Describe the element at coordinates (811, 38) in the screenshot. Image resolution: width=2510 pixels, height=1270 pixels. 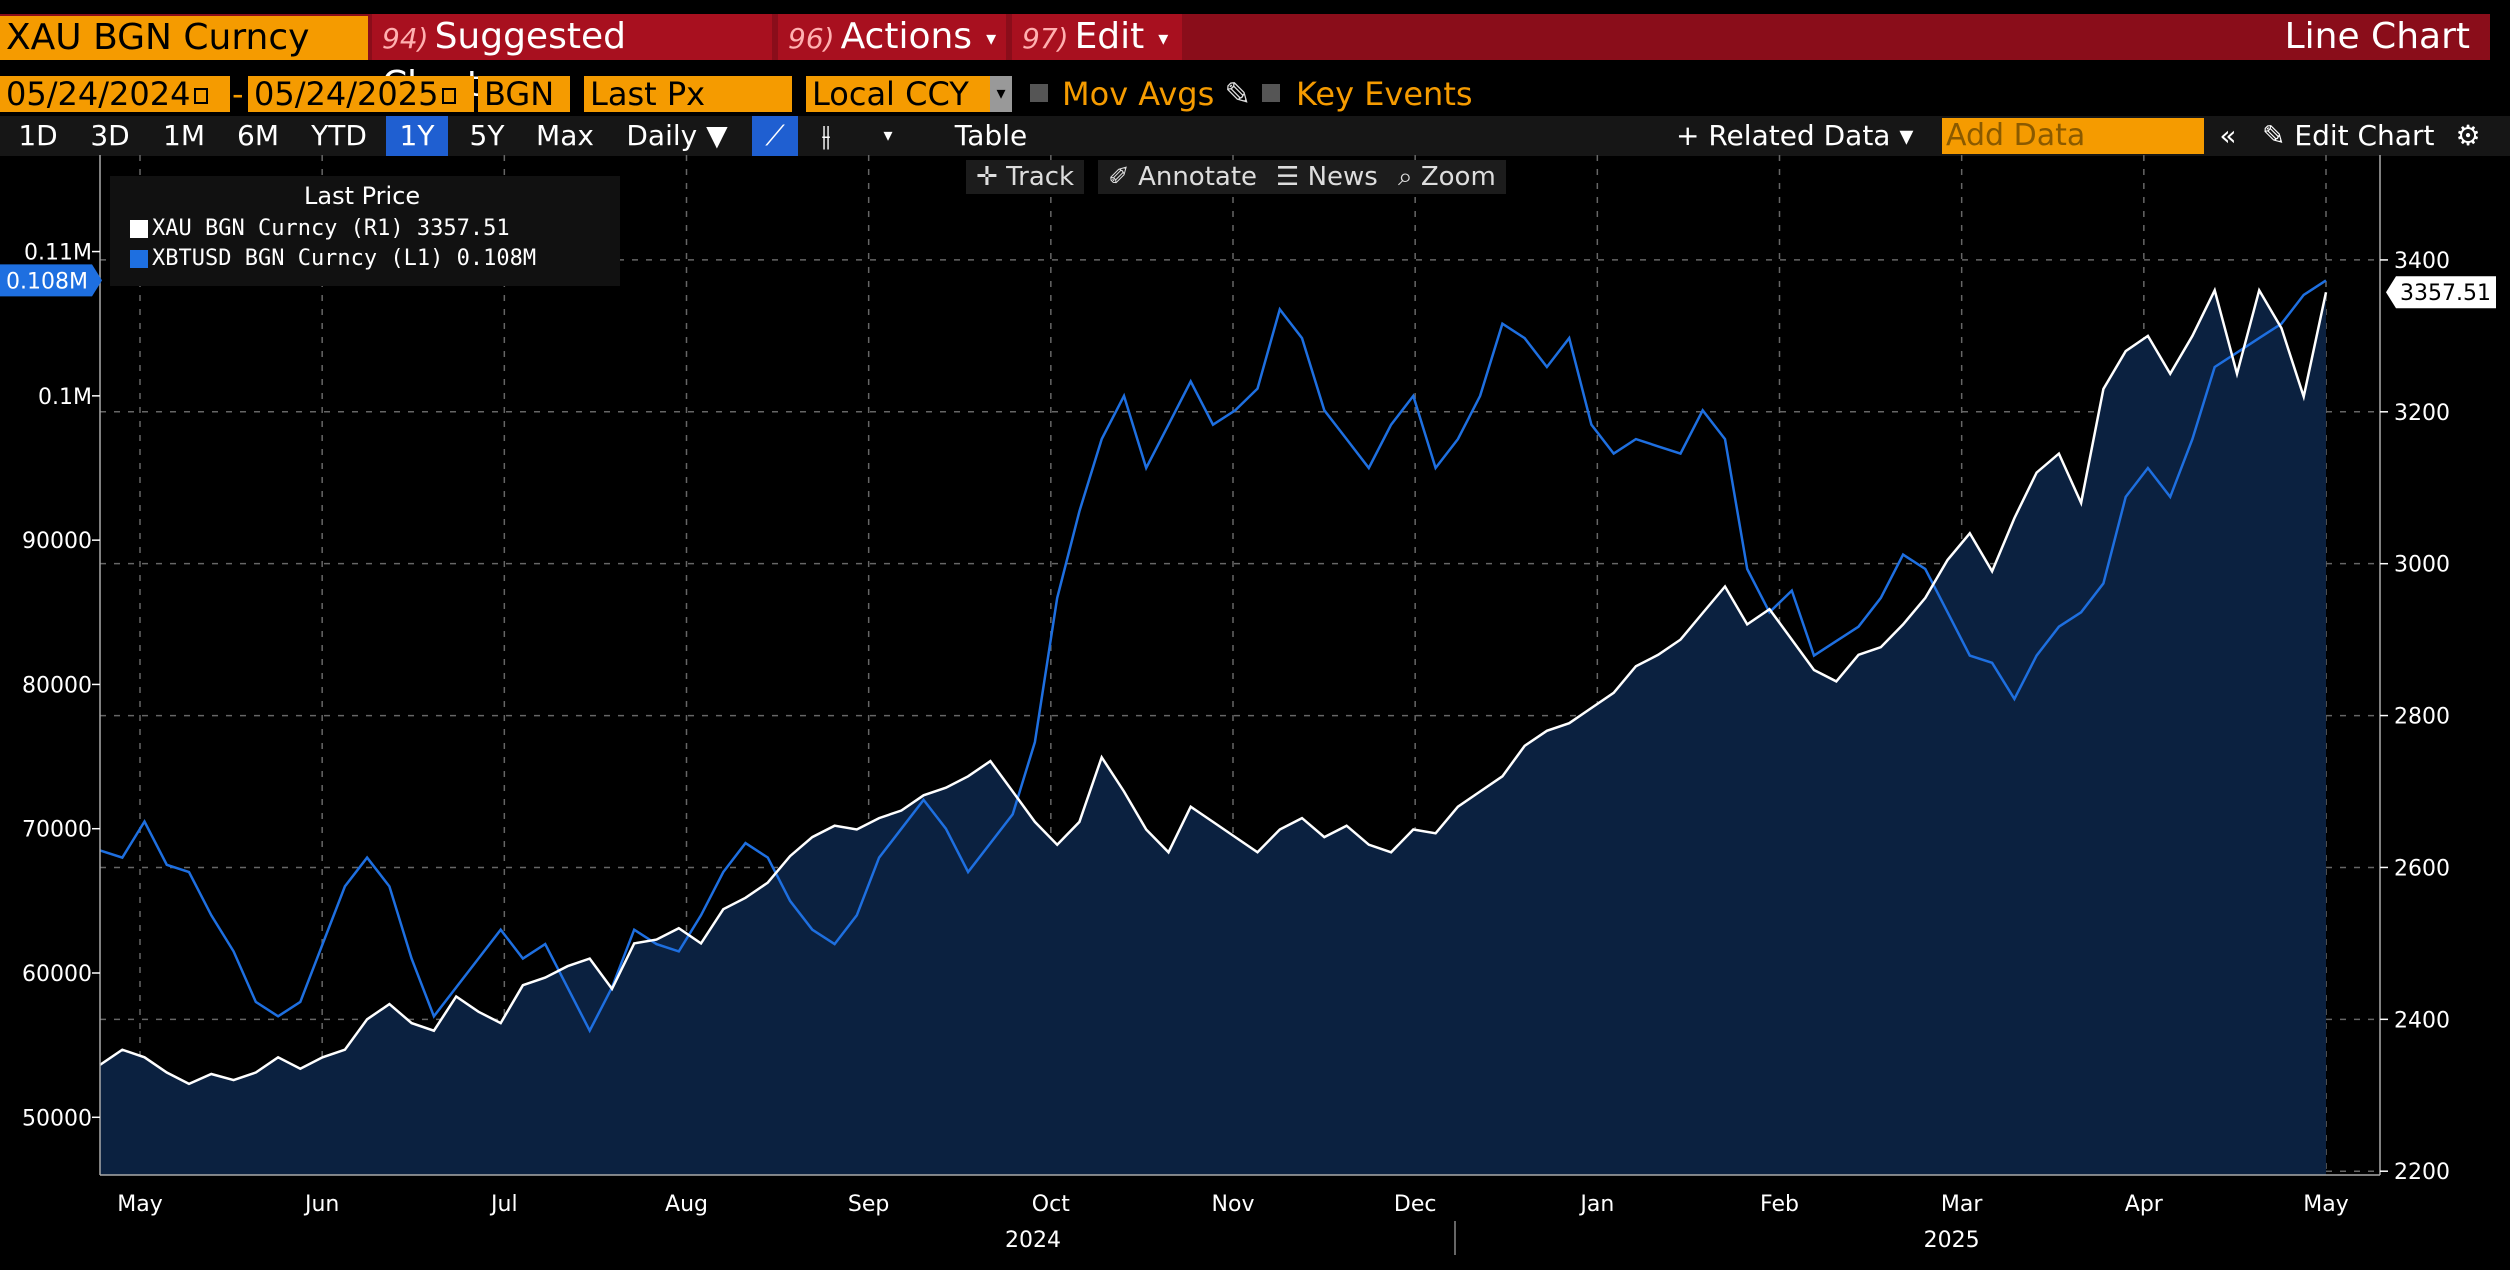
I see `actions-number: 96)` at that location.